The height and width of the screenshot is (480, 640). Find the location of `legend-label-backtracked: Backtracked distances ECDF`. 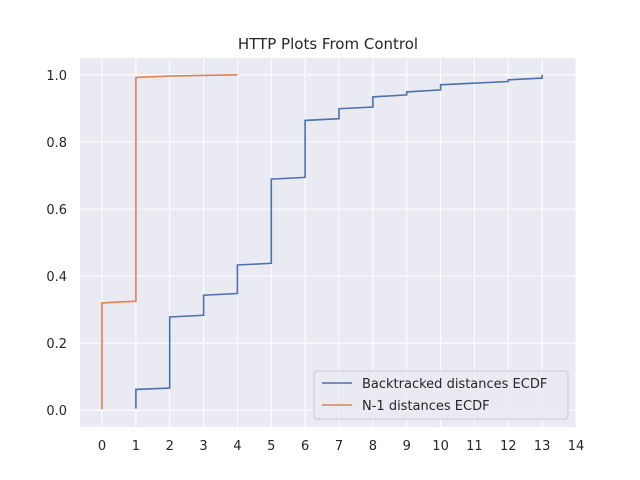

legend-label-backtracked: Backtracked distances ECDF is located at coordinates (454, 384).